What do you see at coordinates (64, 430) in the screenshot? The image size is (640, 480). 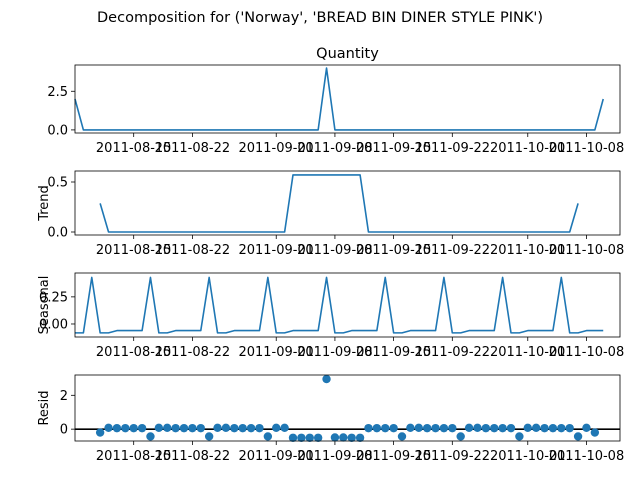 I see `y-tick-label: 0` at bounding box center [64, 430].